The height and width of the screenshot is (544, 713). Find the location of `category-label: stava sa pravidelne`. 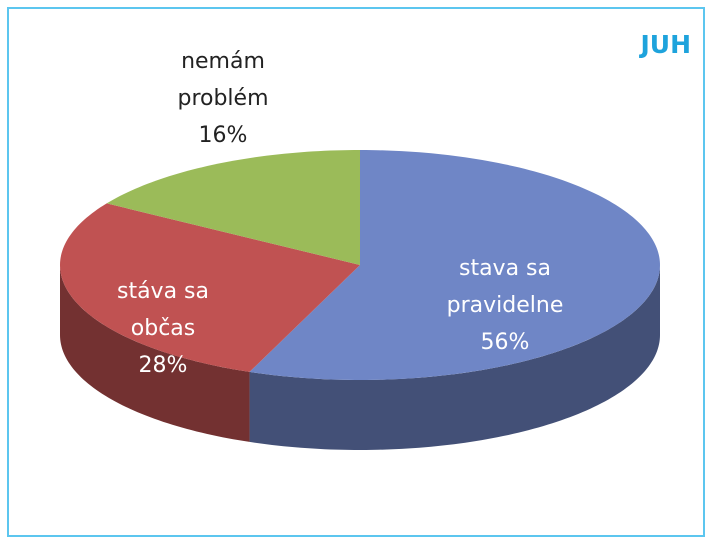

category-label: stava sa pravidelne is located at coordinates (505, 287).